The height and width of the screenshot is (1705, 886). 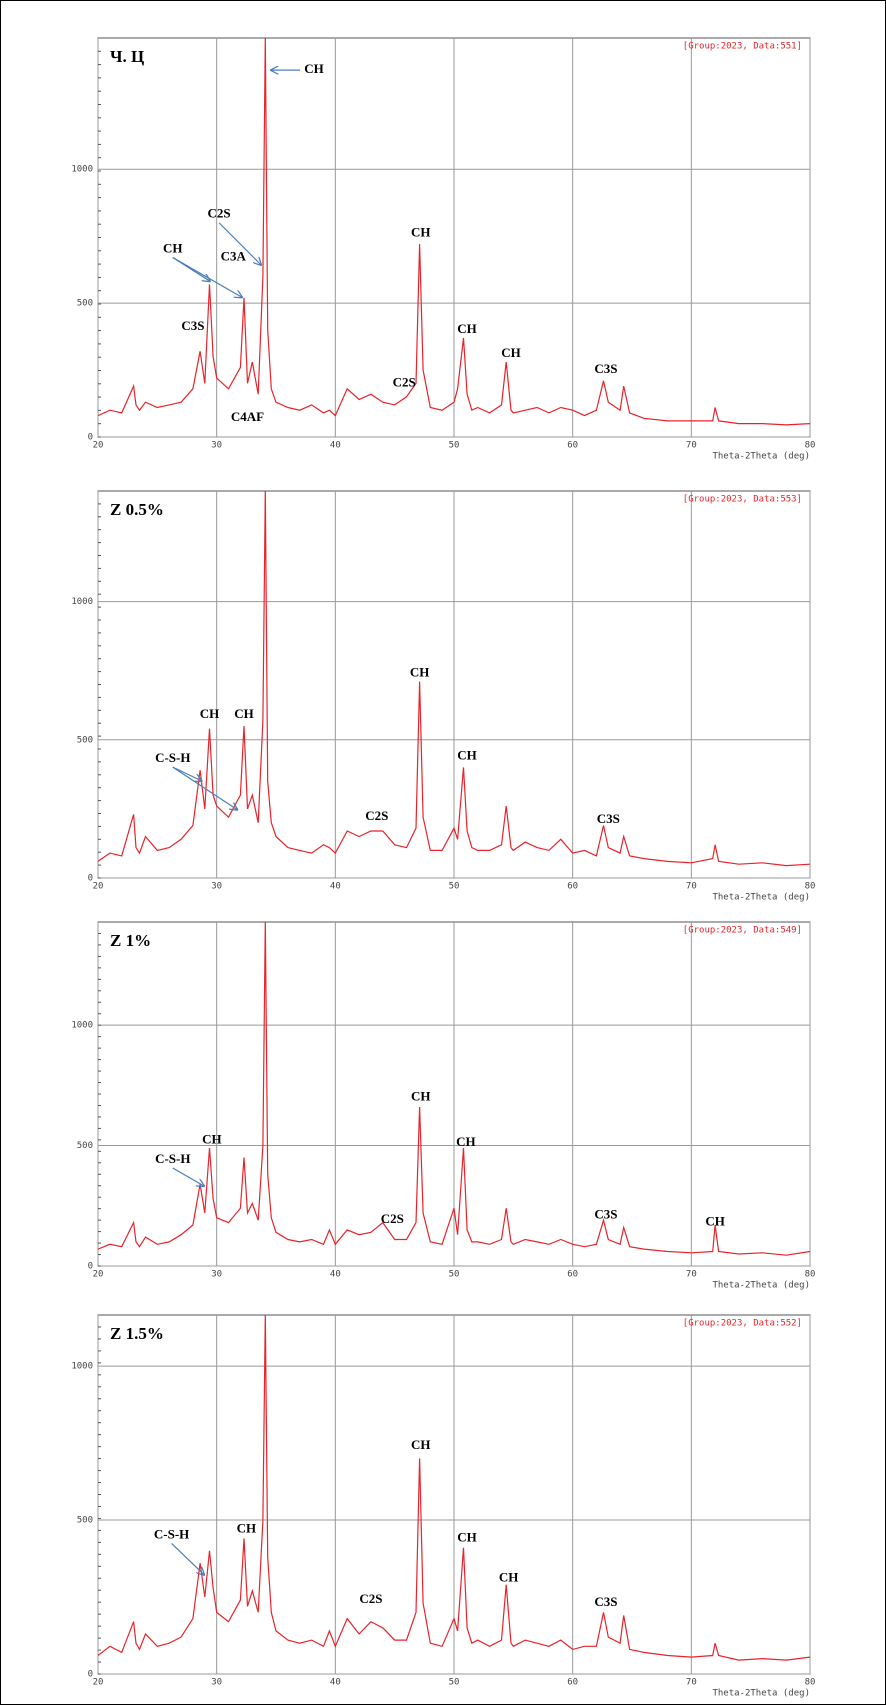 I want to click on panel-label: Z 1%, so click(x=130, y=940).